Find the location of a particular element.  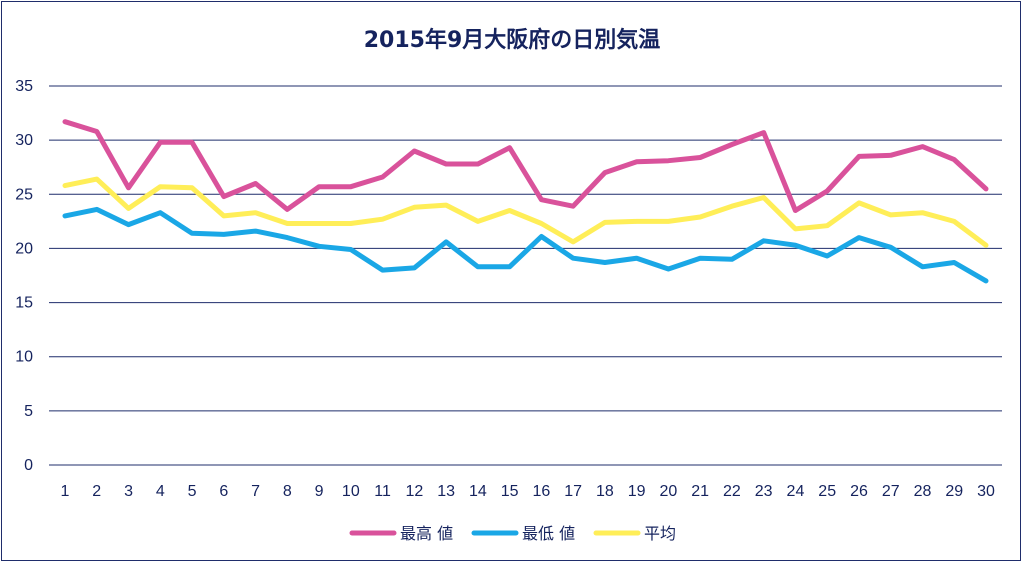

x-tick-label: 30 is located at coordinates (986, 491).